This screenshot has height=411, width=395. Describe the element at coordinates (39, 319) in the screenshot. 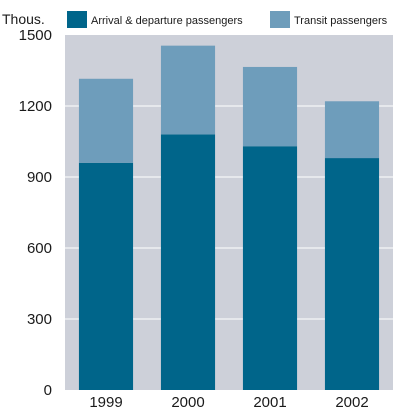

I see `y-tick-label-300: 300` at that location.